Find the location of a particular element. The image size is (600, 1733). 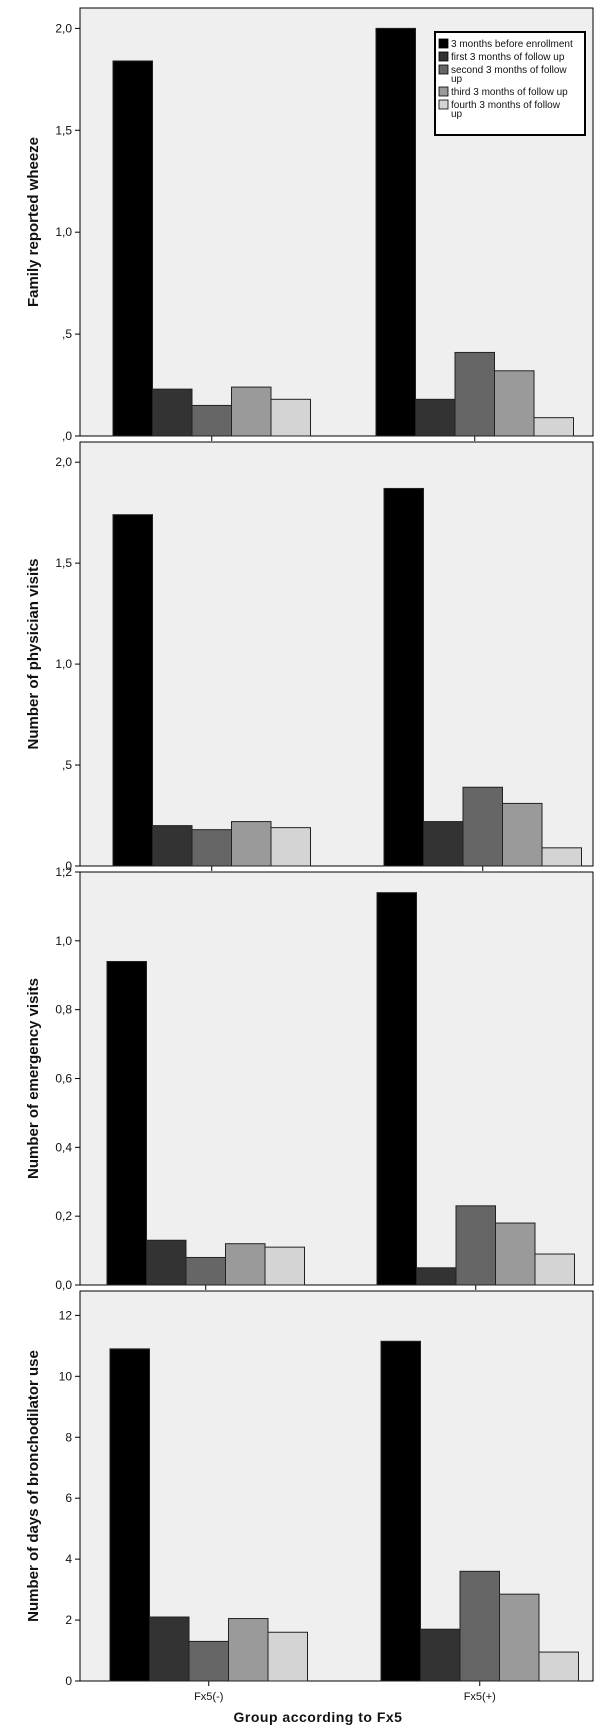

y-tick-label: 0,2 is located at coordinates (63, 1216).